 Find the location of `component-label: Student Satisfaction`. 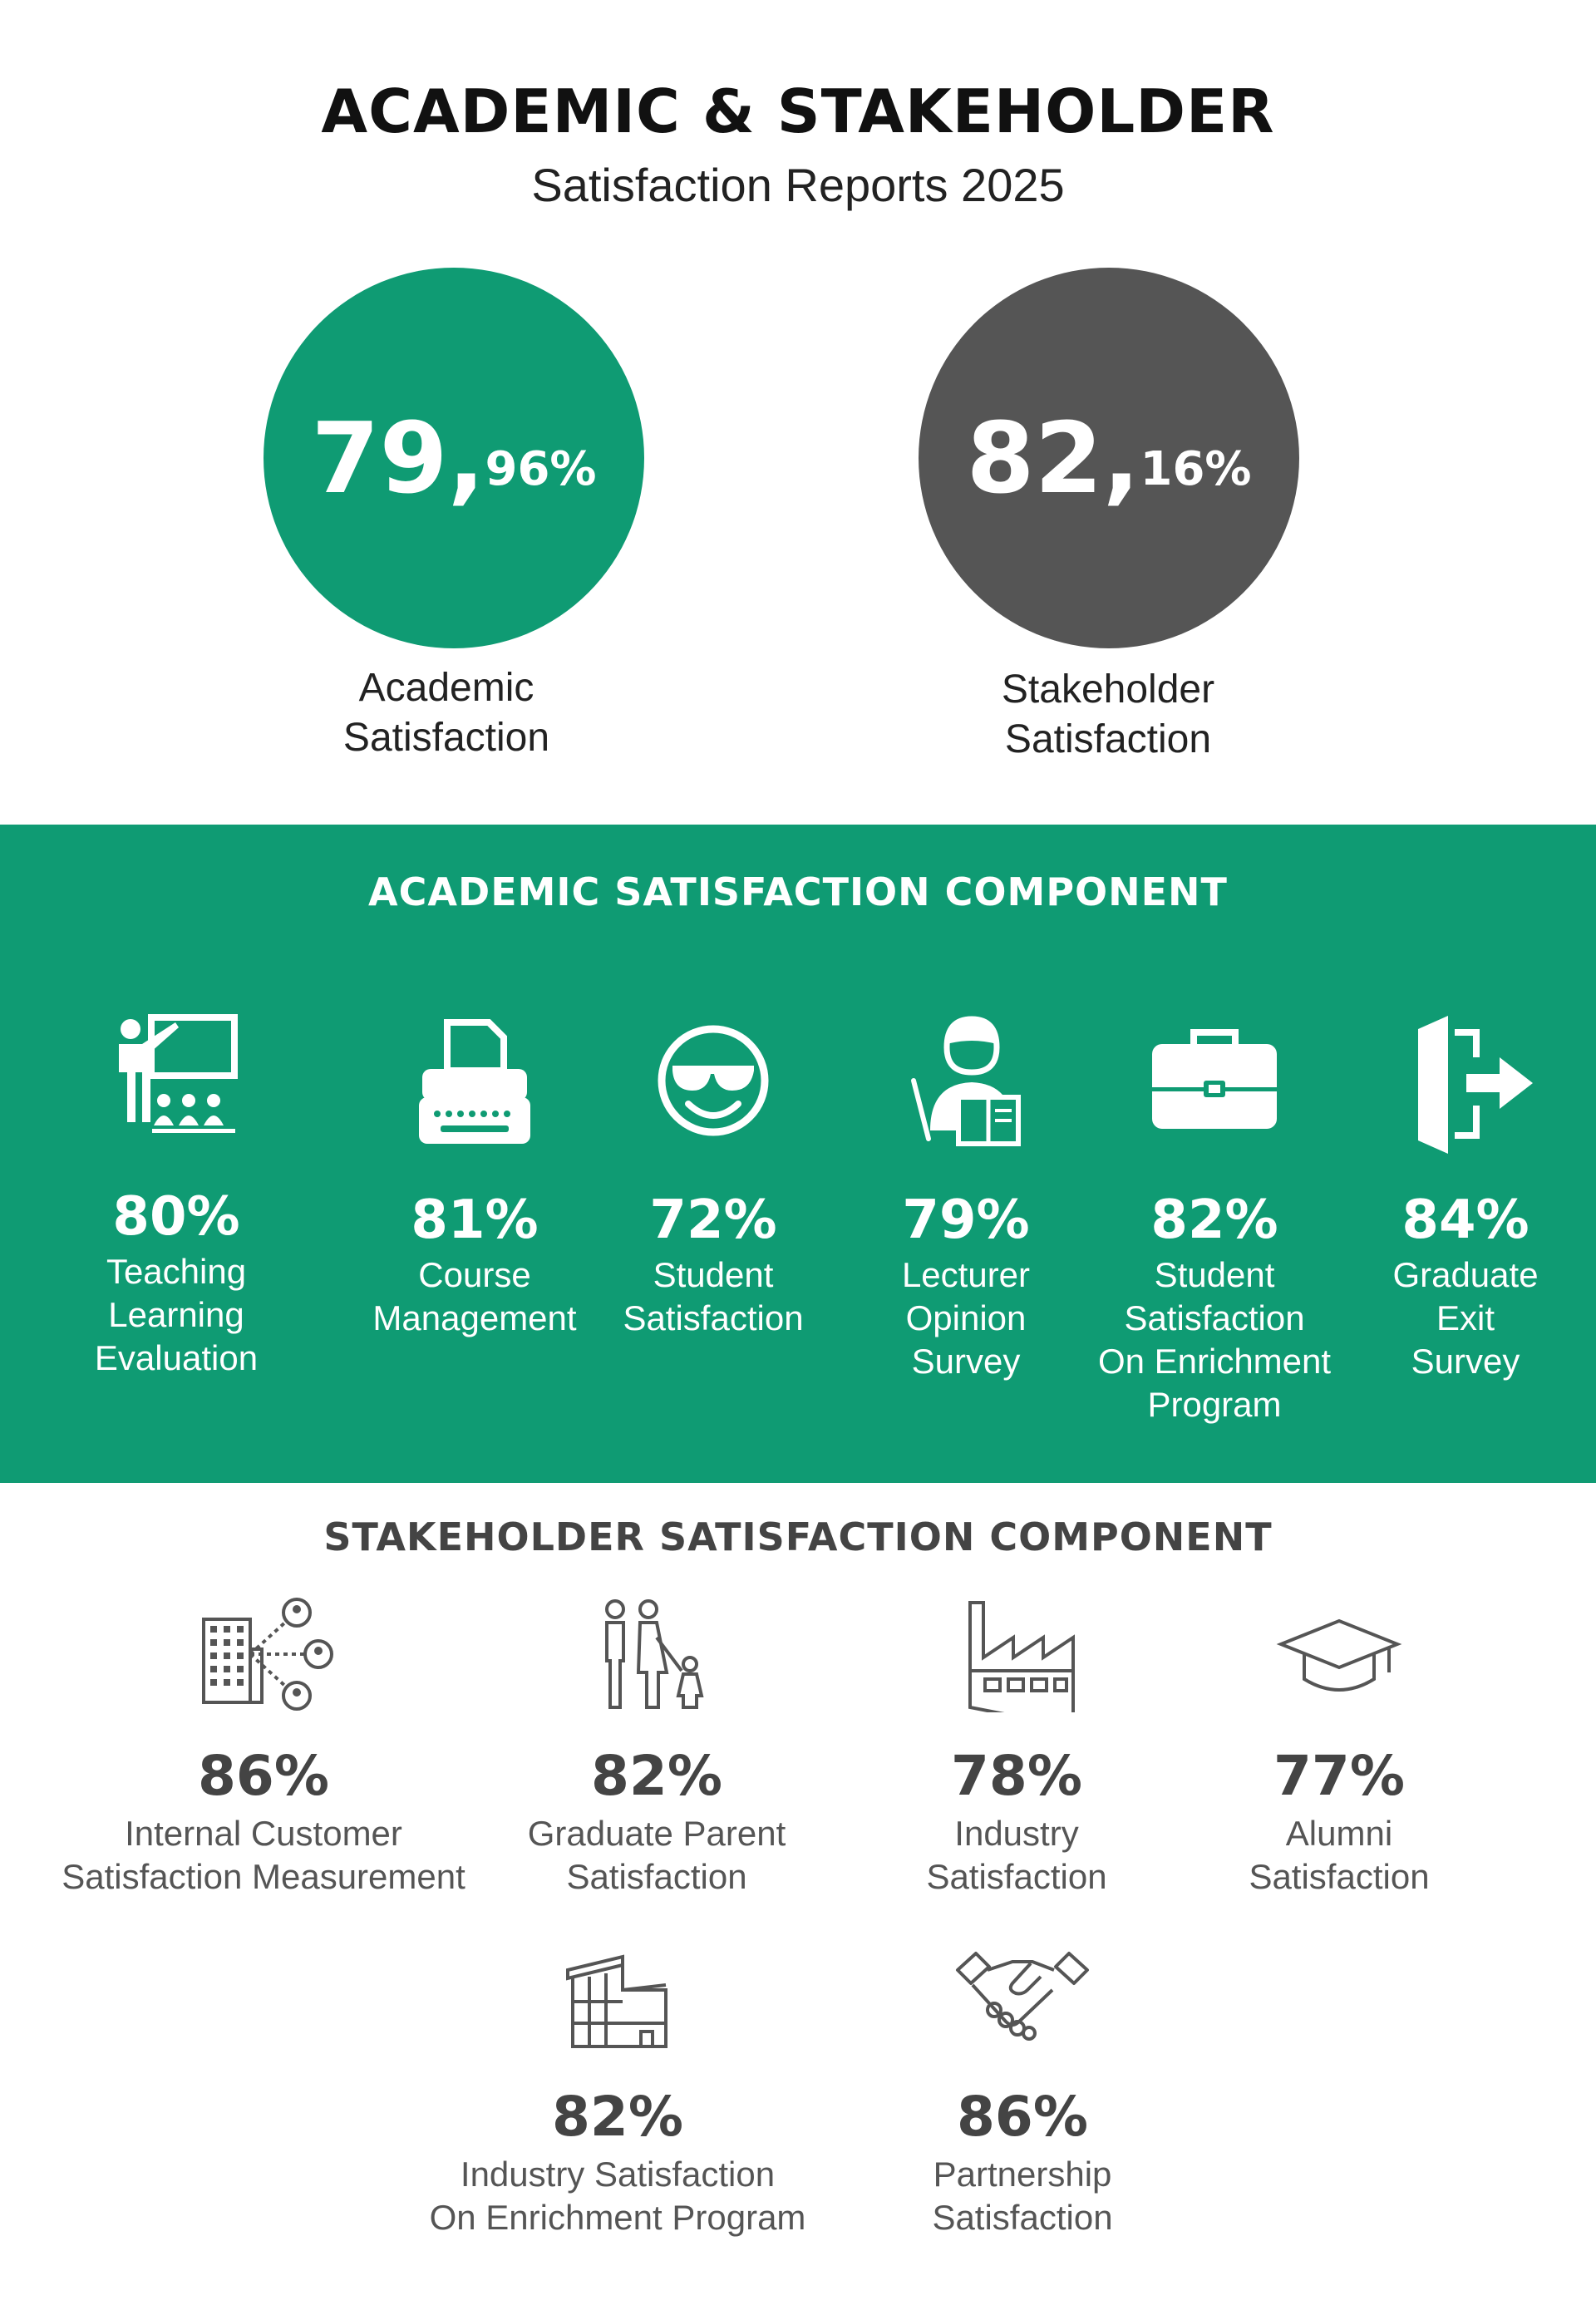

component-label: Student Satisfaction is located at coordinates (713, 1296).